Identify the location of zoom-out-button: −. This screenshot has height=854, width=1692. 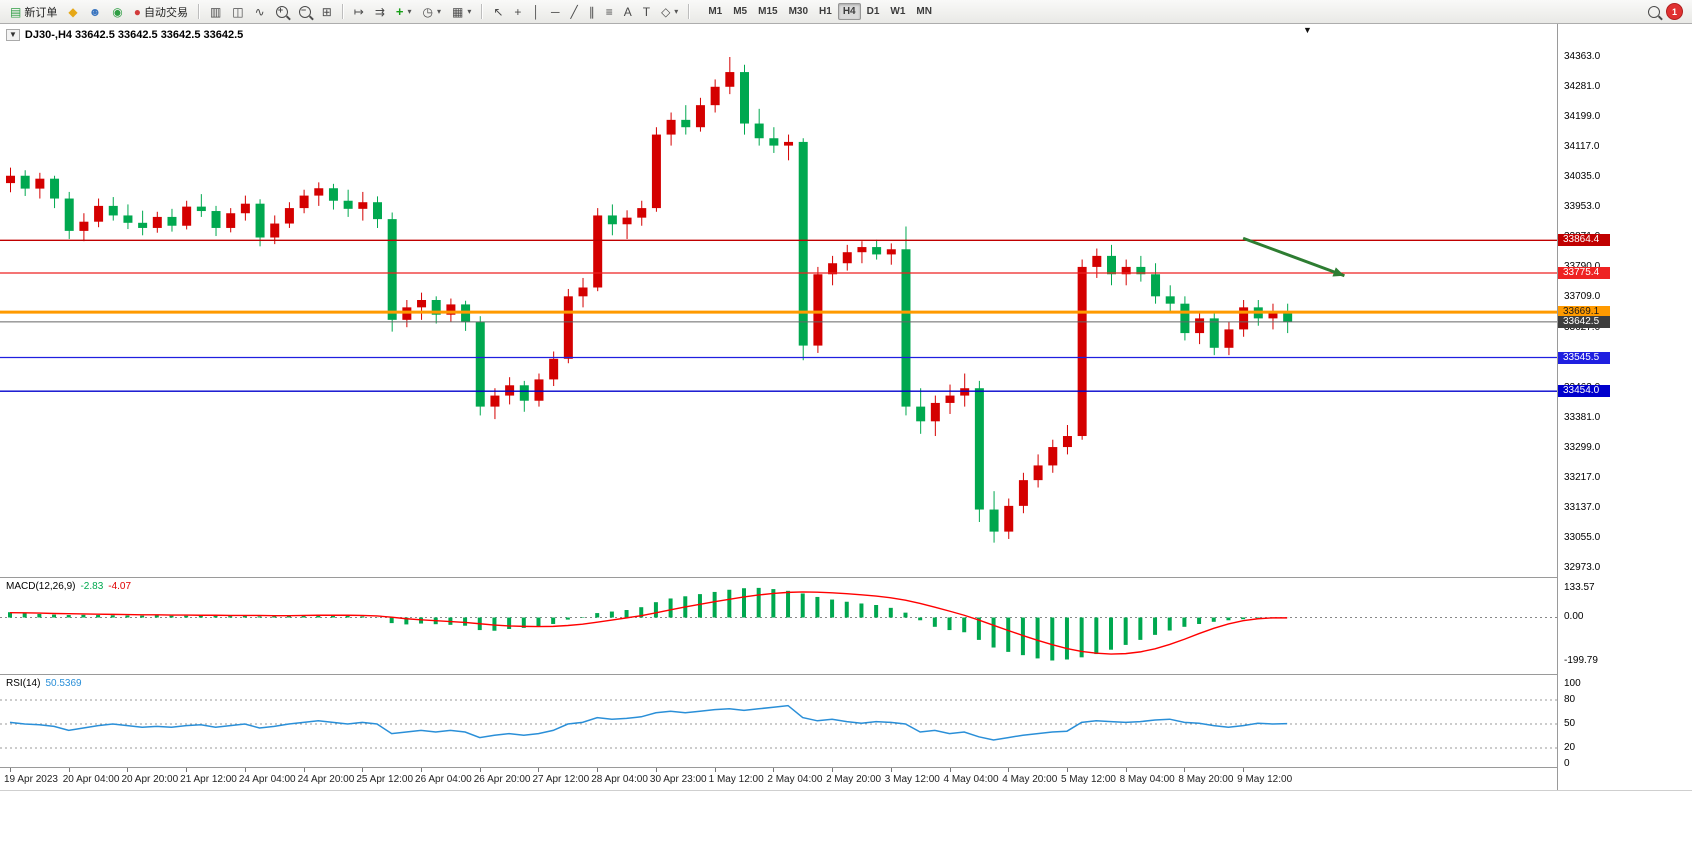
(305, 12).